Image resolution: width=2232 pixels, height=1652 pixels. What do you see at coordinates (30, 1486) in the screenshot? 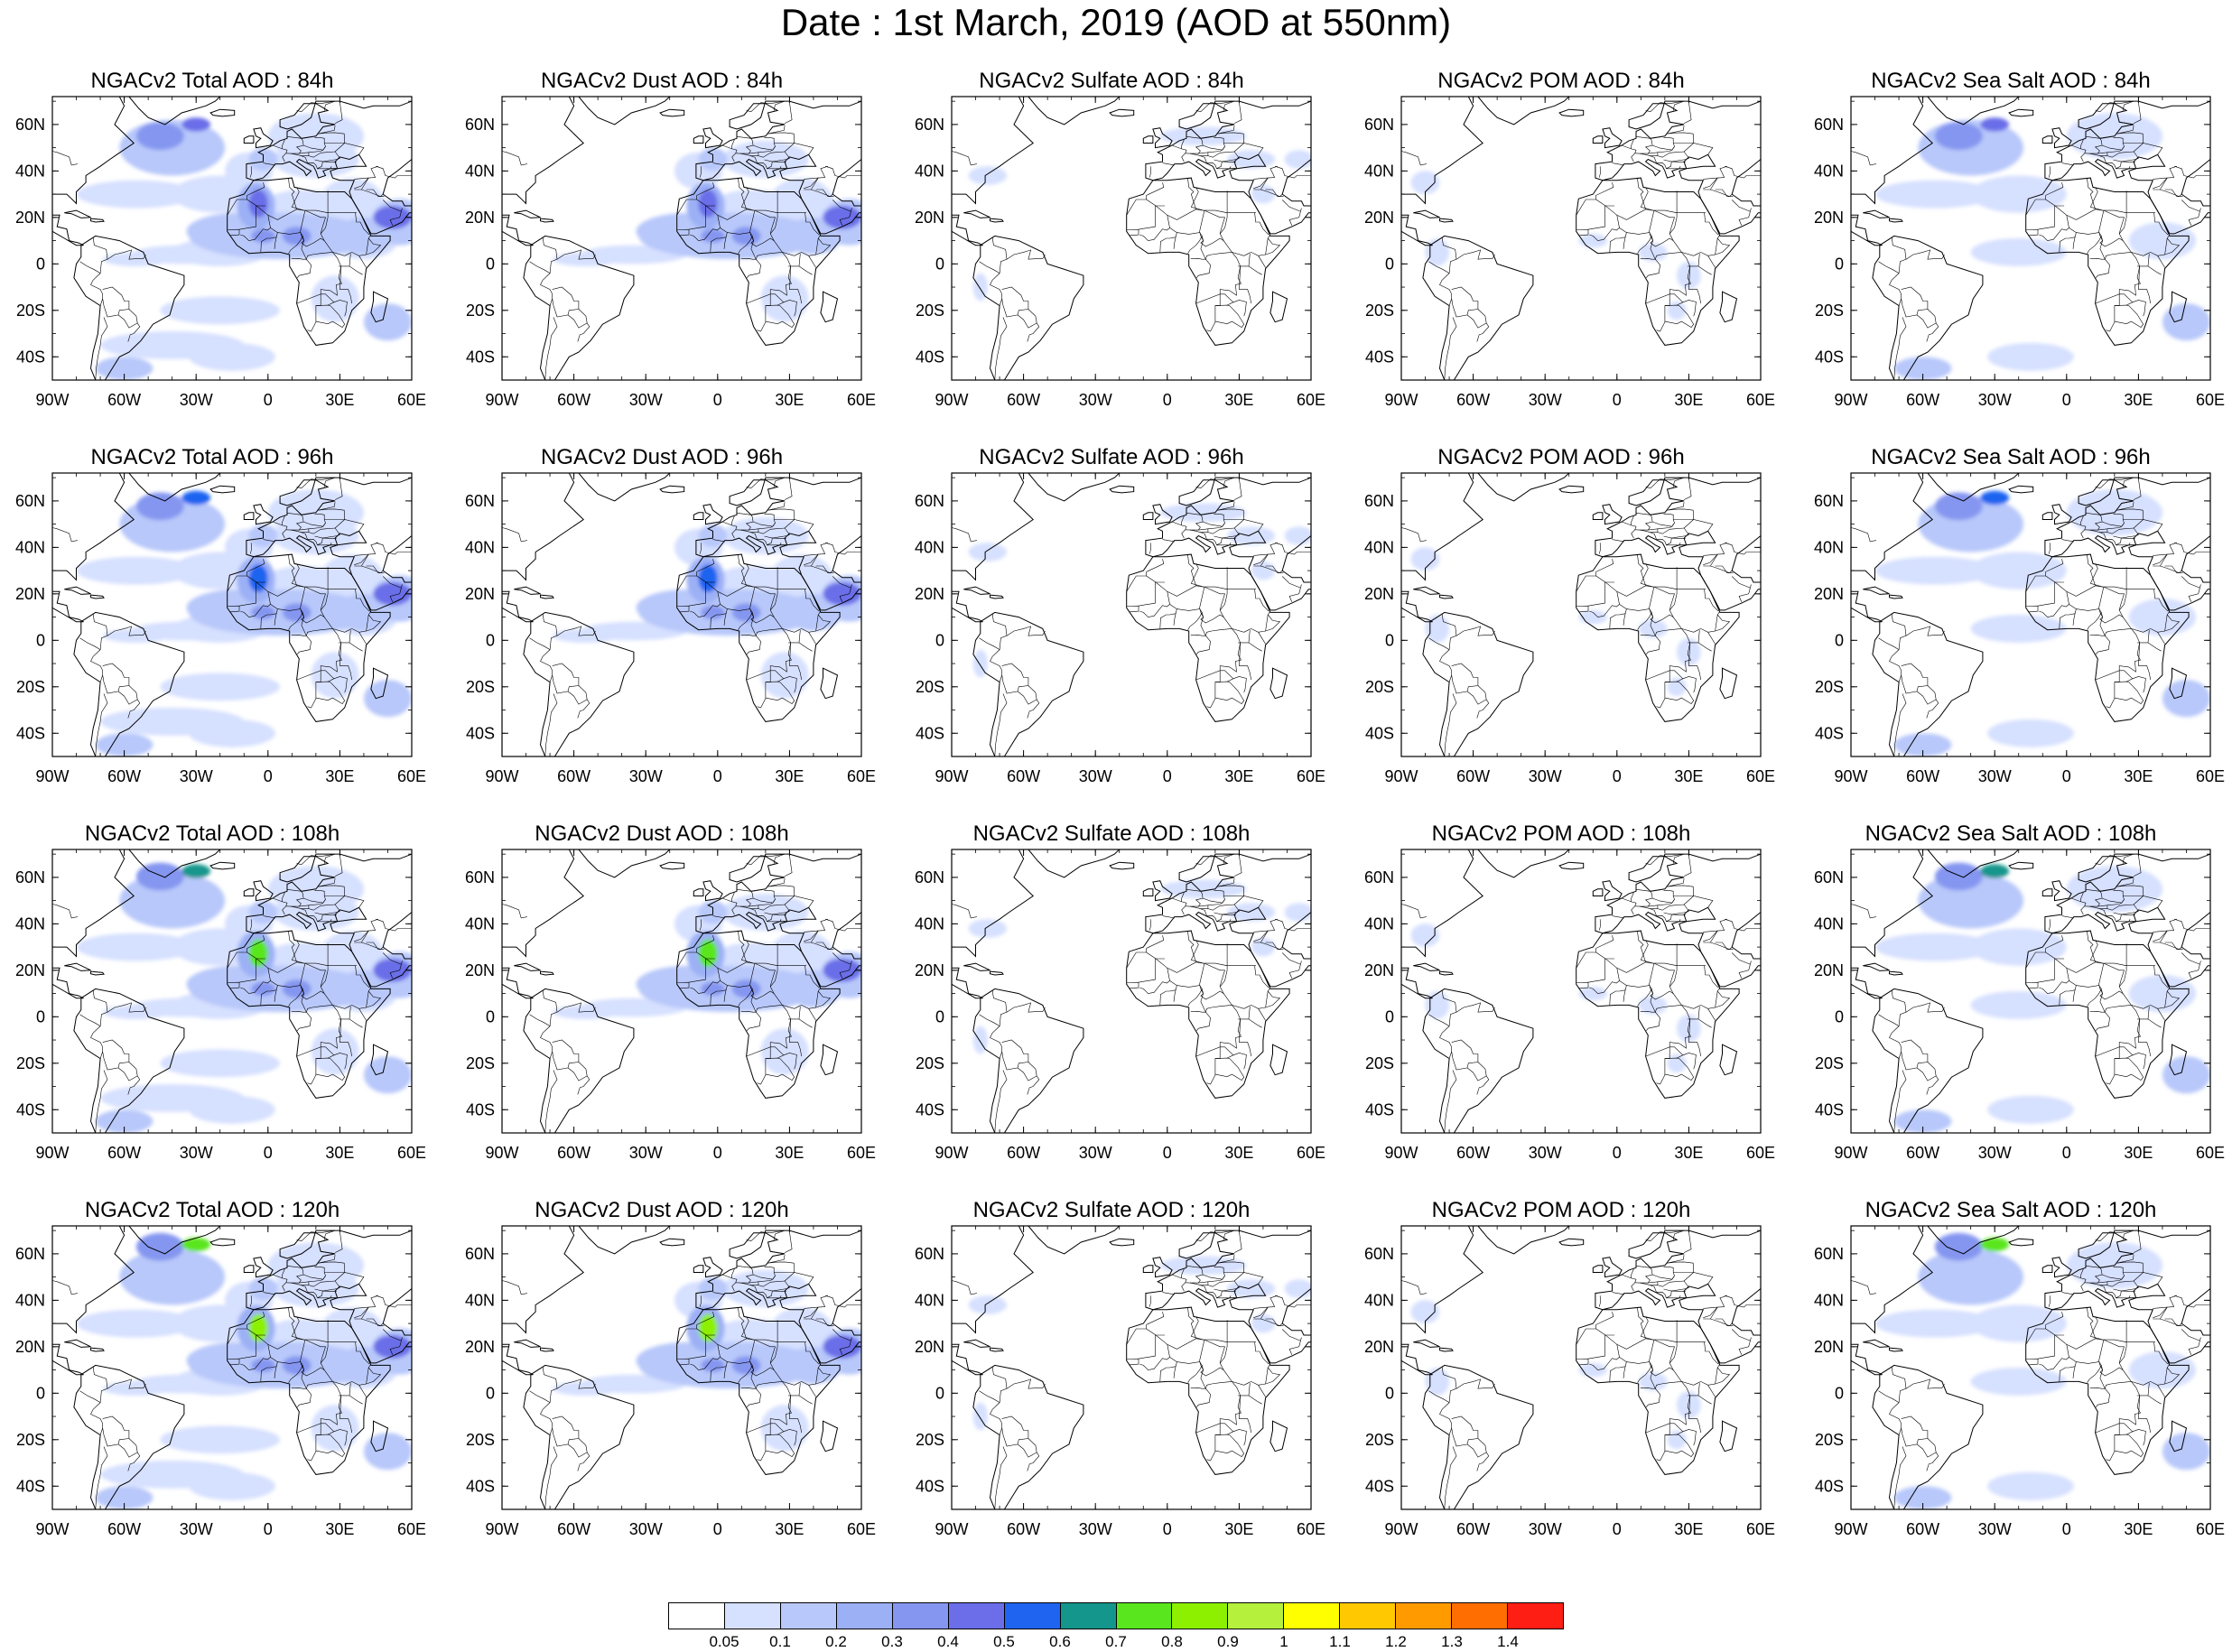
I see `lat-tick-label: 40S` at bounding box center [30, 1486].